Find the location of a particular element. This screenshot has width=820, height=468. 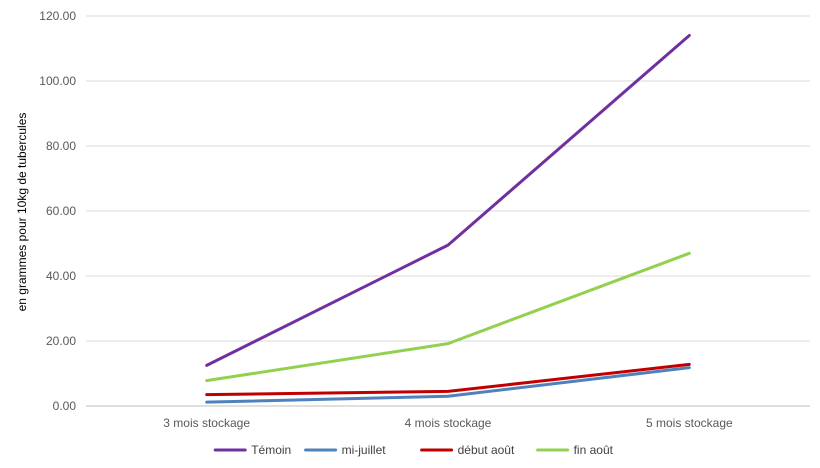

legend-item: Témoin is located at coordinates (252, 450).